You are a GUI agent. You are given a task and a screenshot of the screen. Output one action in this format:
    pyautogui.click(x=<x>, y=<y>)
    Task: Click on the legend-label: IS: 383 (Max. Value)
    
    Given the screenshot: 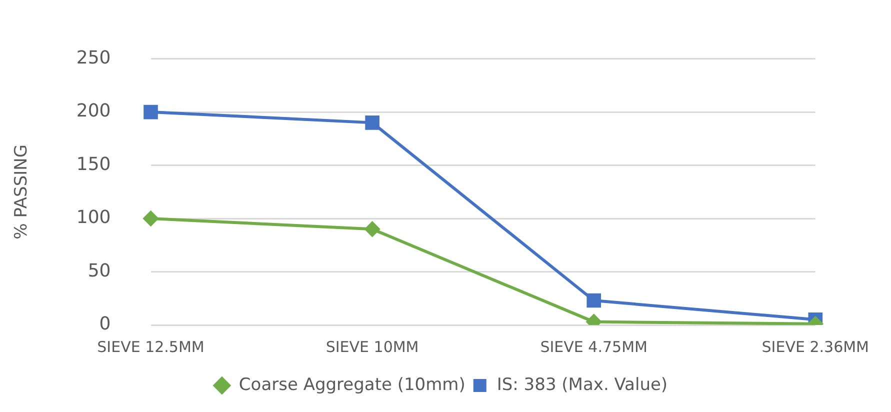 What is the action you would take?
    pyautogui.click(x=582, y=384)
    